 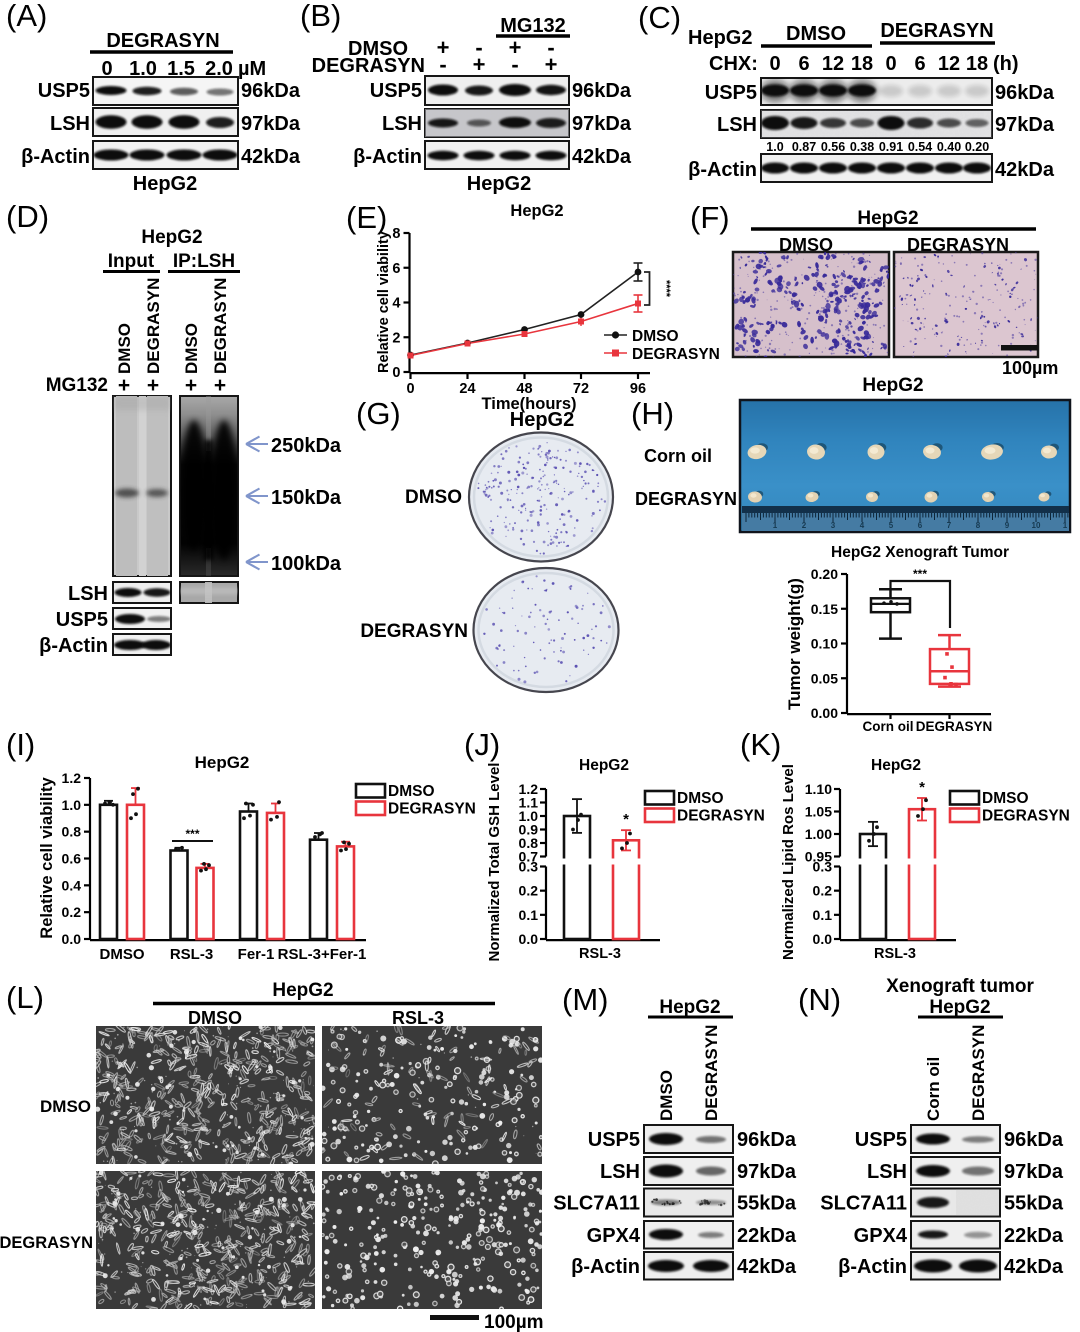 I want to click on svg-text: (J), so click(x=482, y=744).